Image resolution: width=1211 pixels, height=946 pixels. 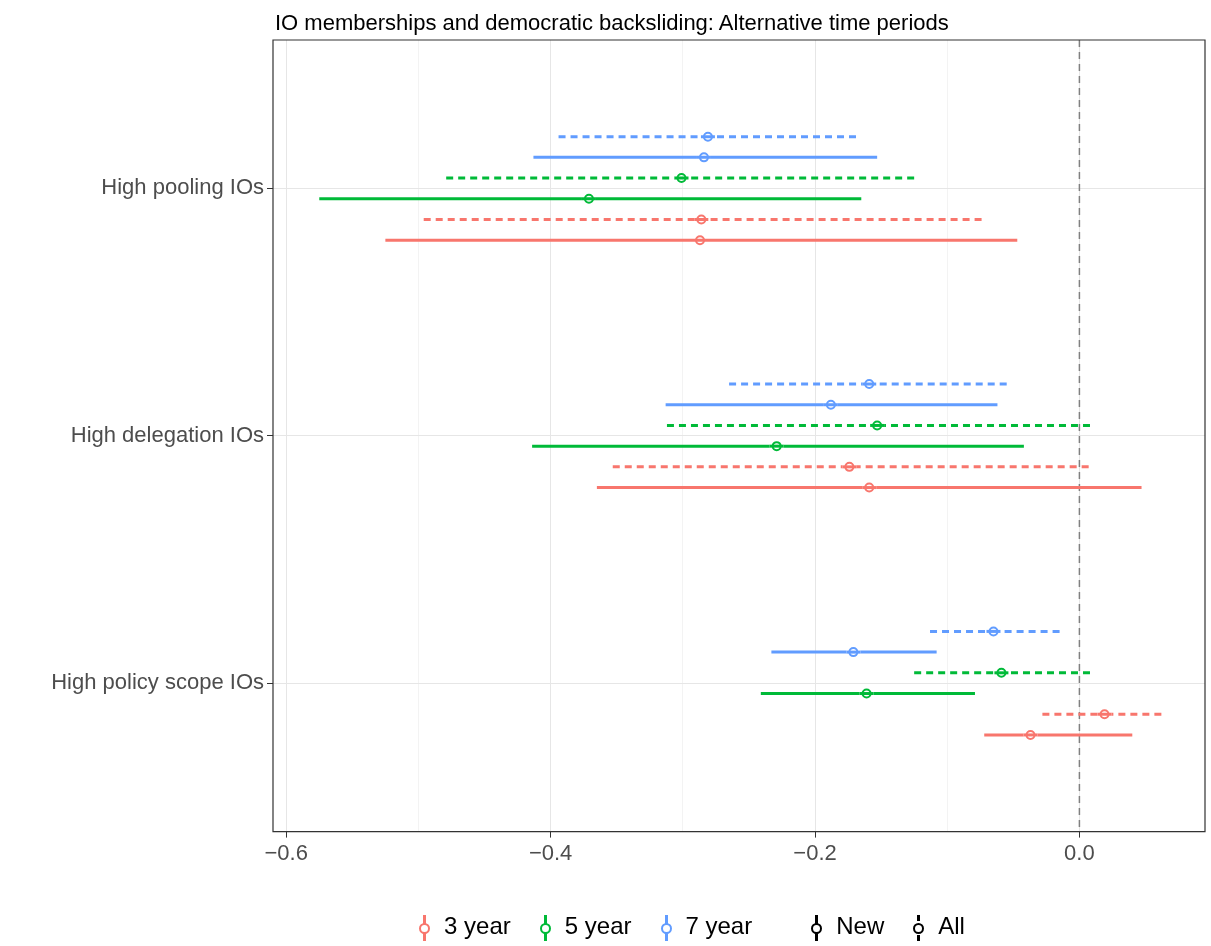 What do you see at coordinates (477, 926) in the screenshot?
I see `legend-label: 3 year` at bounding box center [477, 926].